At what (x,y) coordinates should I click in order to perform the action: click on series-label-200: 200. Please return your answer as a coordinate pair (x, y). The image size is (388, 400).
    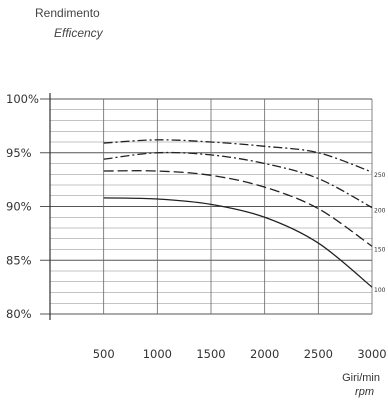
    Looking at the image, I should click on (380, 211).